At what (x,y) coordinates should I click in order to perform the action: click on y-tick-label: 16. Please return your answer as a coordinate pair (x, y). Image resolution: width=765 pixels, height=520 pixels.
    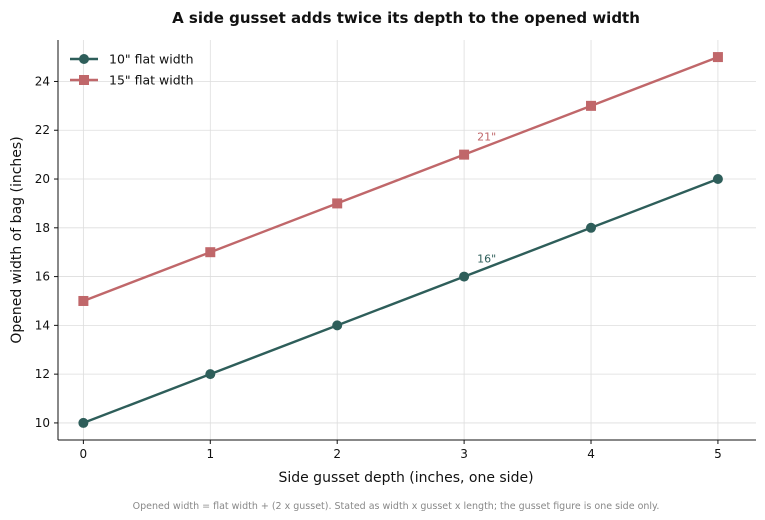
    Looking at the image, I should click on (42, 277).